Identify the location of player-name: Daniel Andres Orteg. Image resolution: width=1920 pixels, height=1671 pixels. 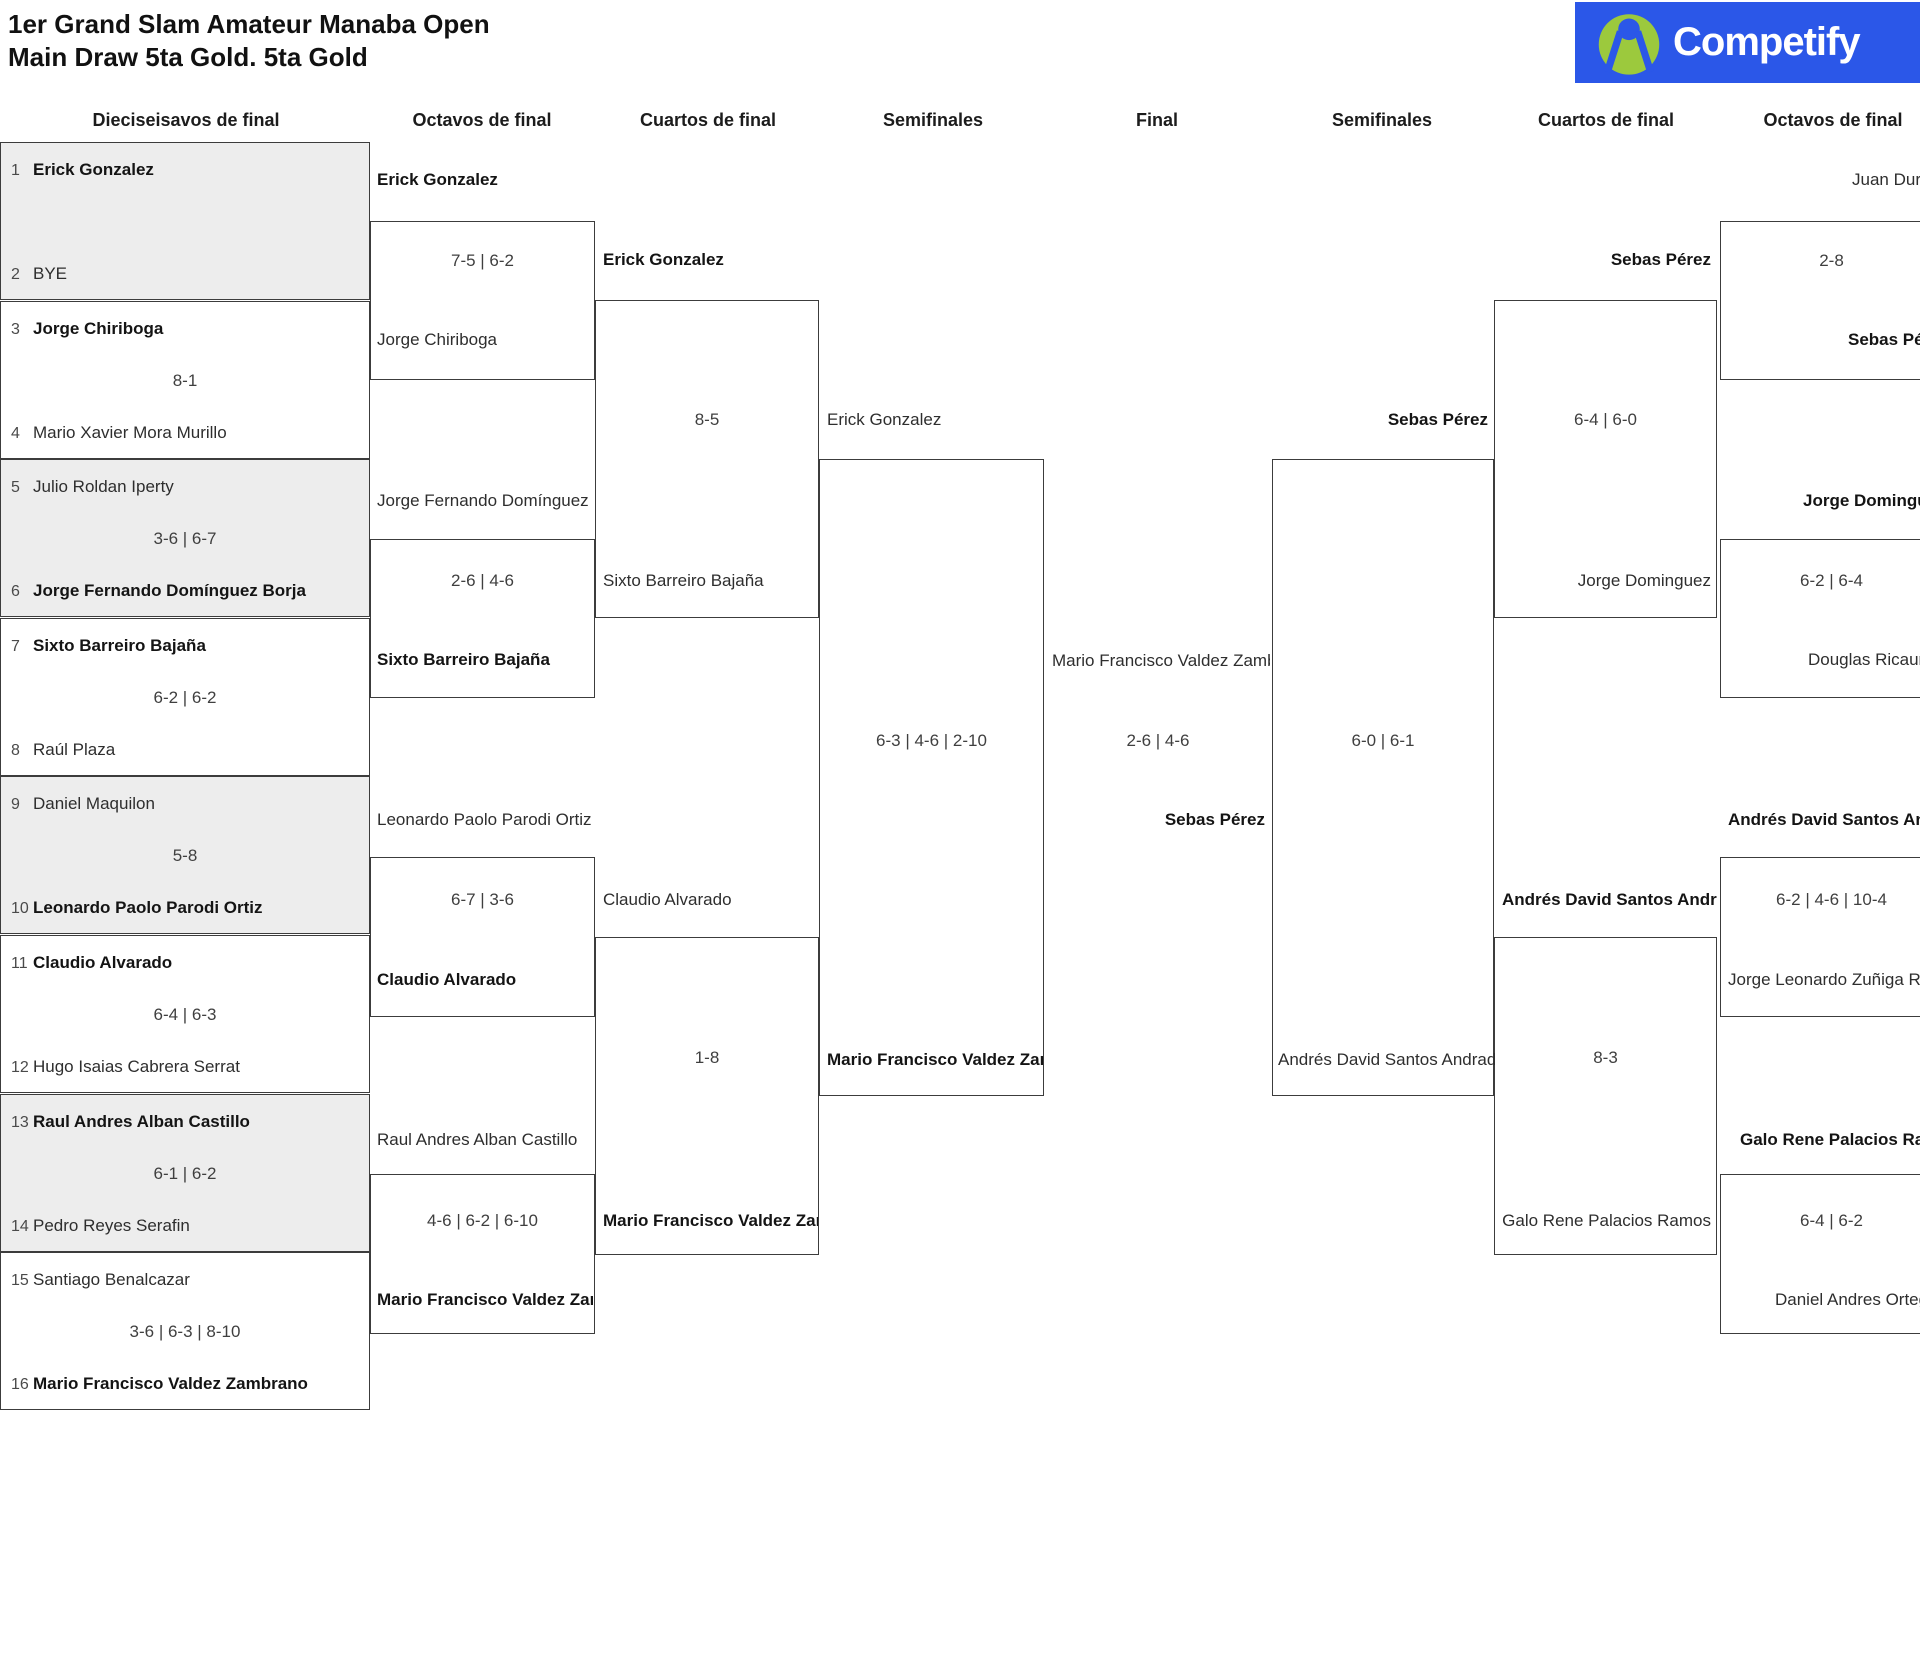
(1847, 1299).